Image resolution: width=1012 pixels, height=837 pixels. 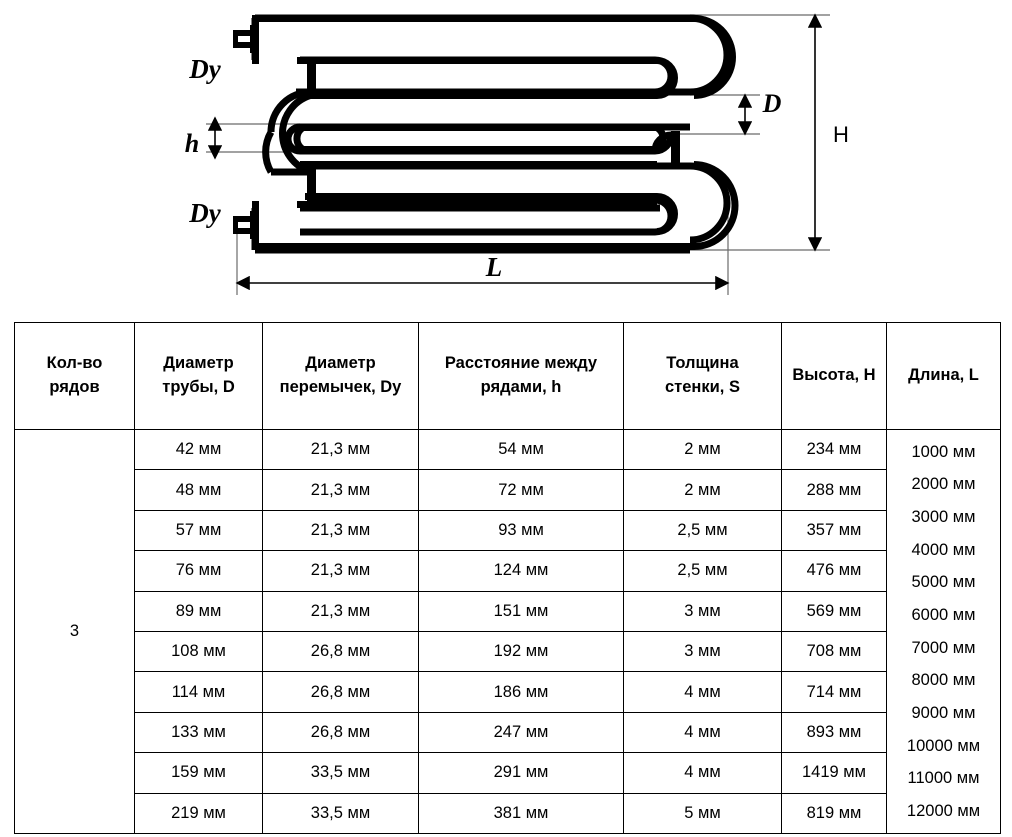 I want to click on cell-pipe-diameter: 219 мм, so click(x=198, y=813).